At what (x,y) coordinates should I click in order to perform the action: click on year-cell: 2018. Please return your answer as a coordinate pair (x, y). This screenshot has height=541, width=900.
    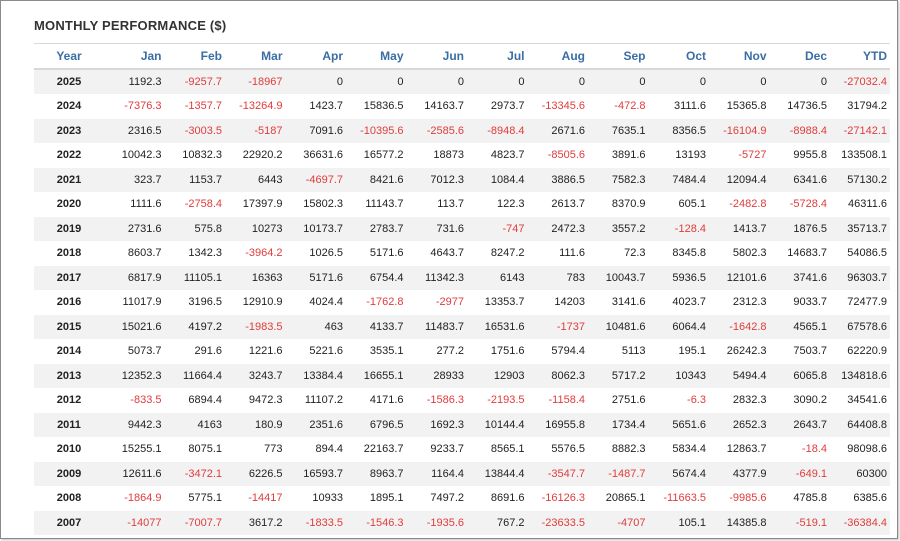
    Looking at the image, I should click on (69, 253).